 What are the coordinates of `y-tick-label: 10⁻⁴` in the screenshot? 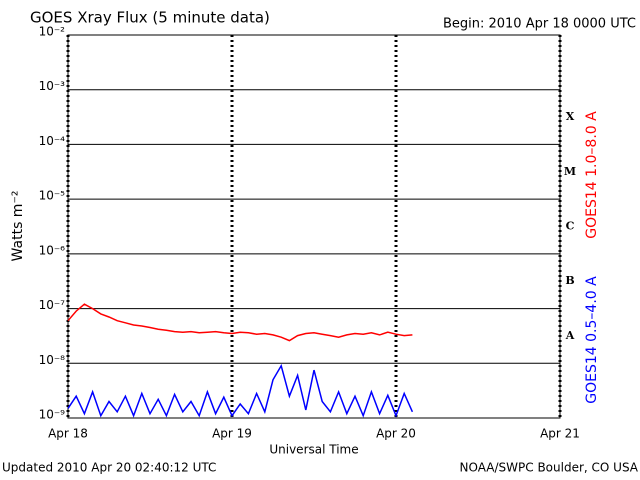 It's located at (52, 141).